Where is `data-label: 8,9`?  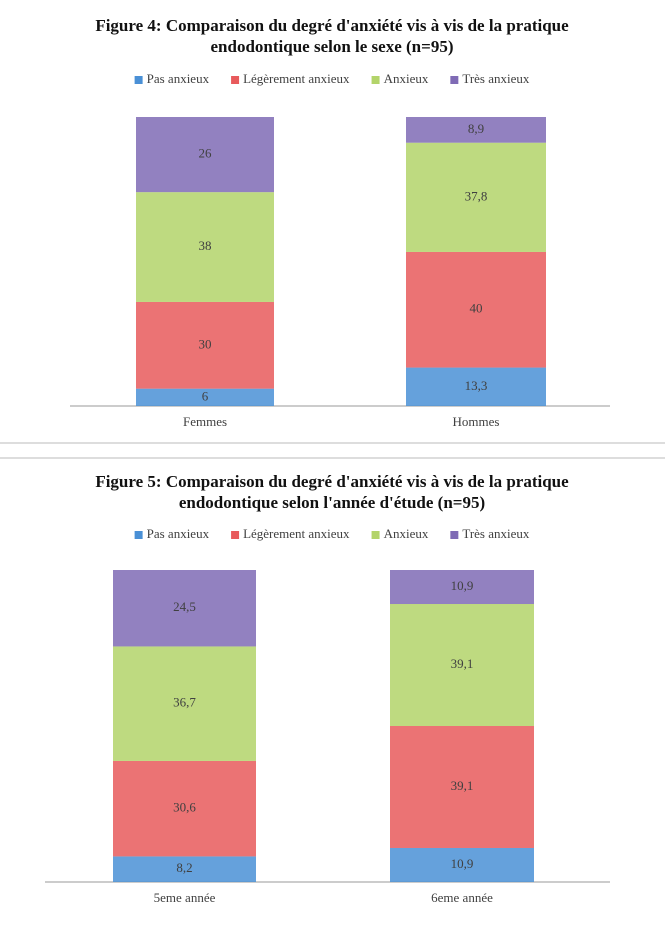
data-label: 8,9 is located at coordinates (476, 128).